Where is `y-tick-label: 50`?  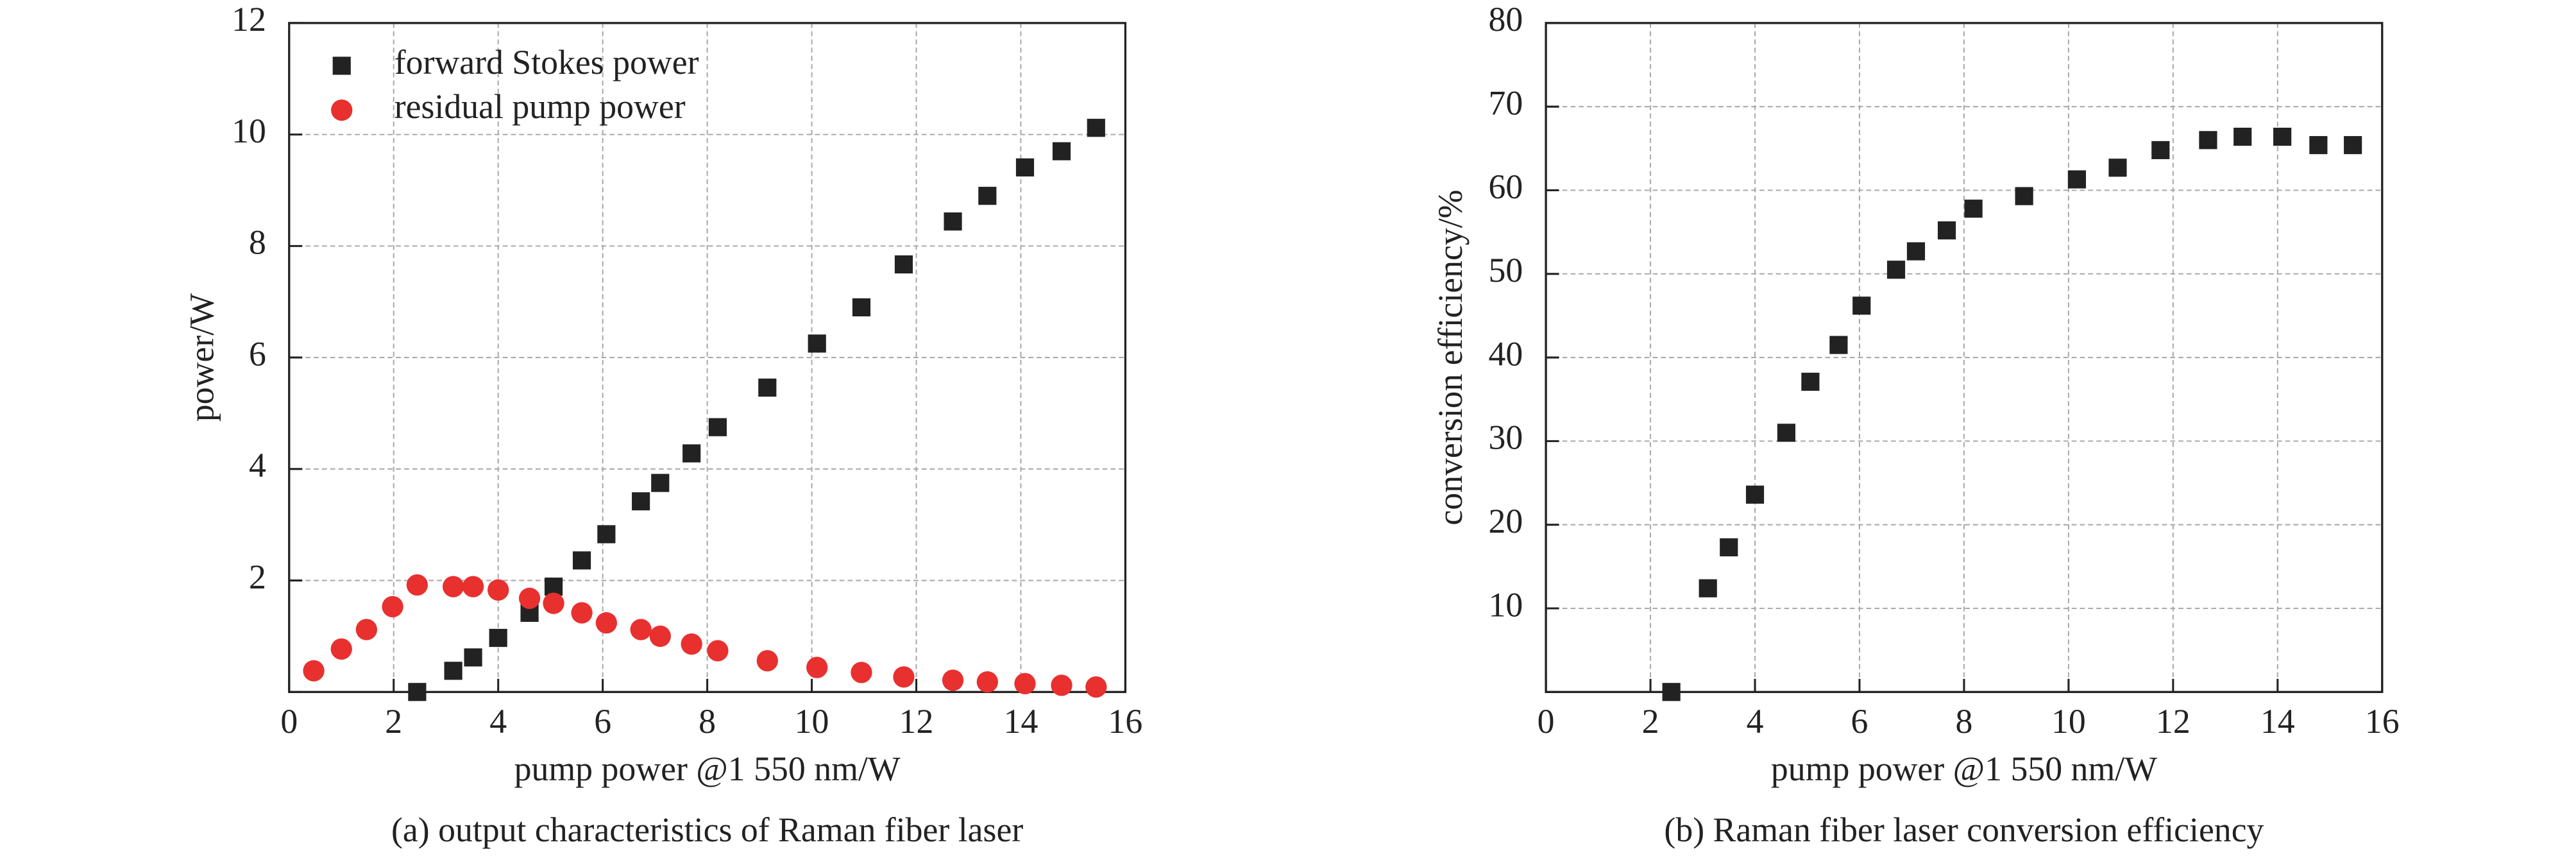
y-tick-label: 50 is located at coordinates (1505, 270).